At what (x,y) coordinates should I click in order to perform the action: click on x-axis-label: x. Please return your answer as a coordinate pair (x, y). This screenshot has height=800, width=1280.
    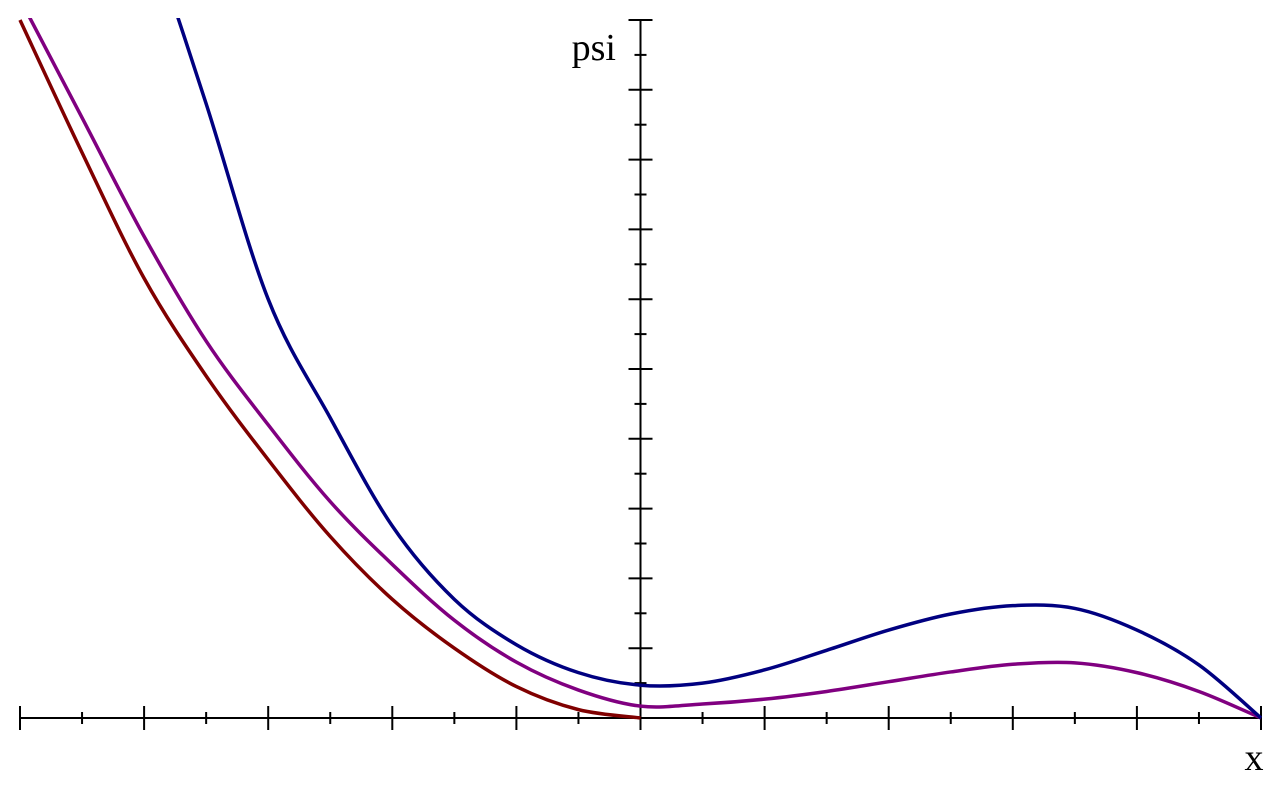
    Looking at the image, I should click on (1254, 758).